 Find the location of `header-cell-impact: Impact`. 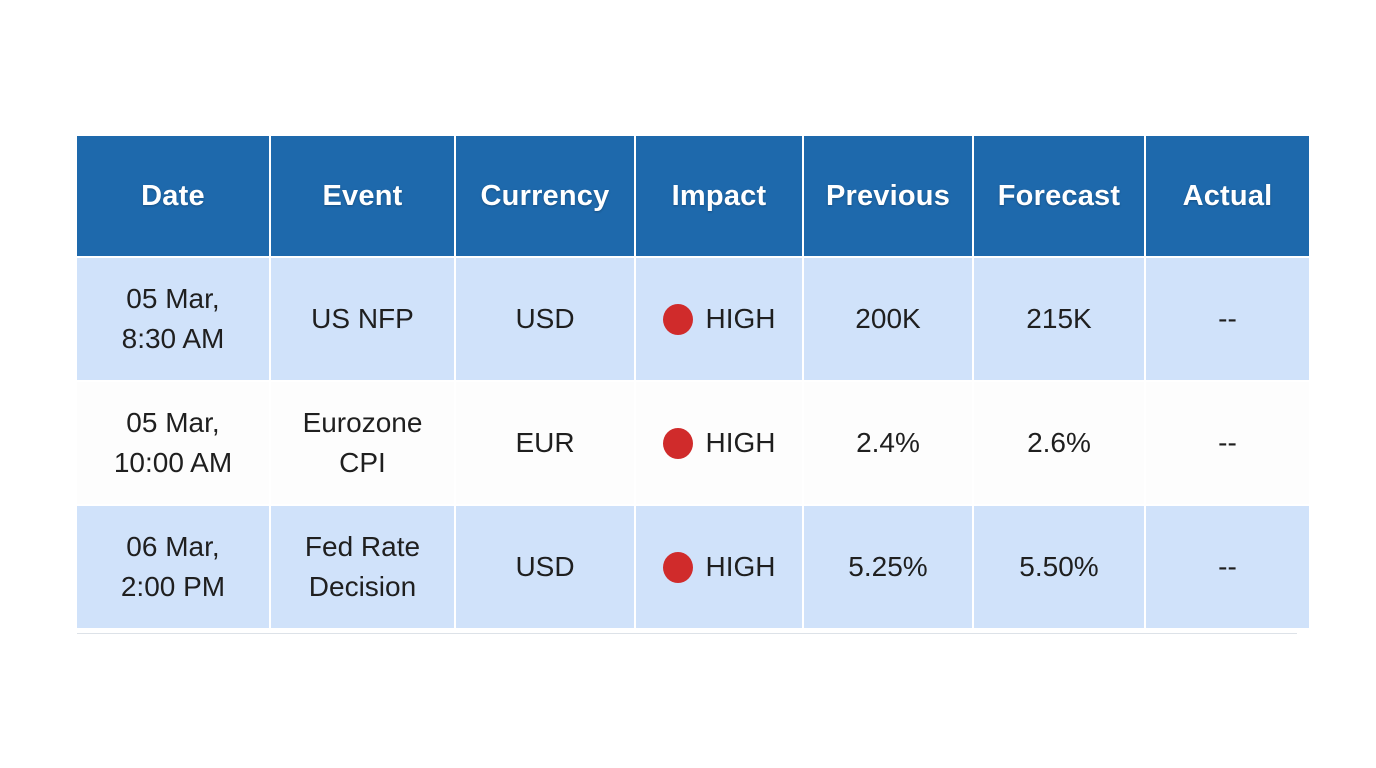

header-cell-impact: Impact is located at coordinates (719, 196).